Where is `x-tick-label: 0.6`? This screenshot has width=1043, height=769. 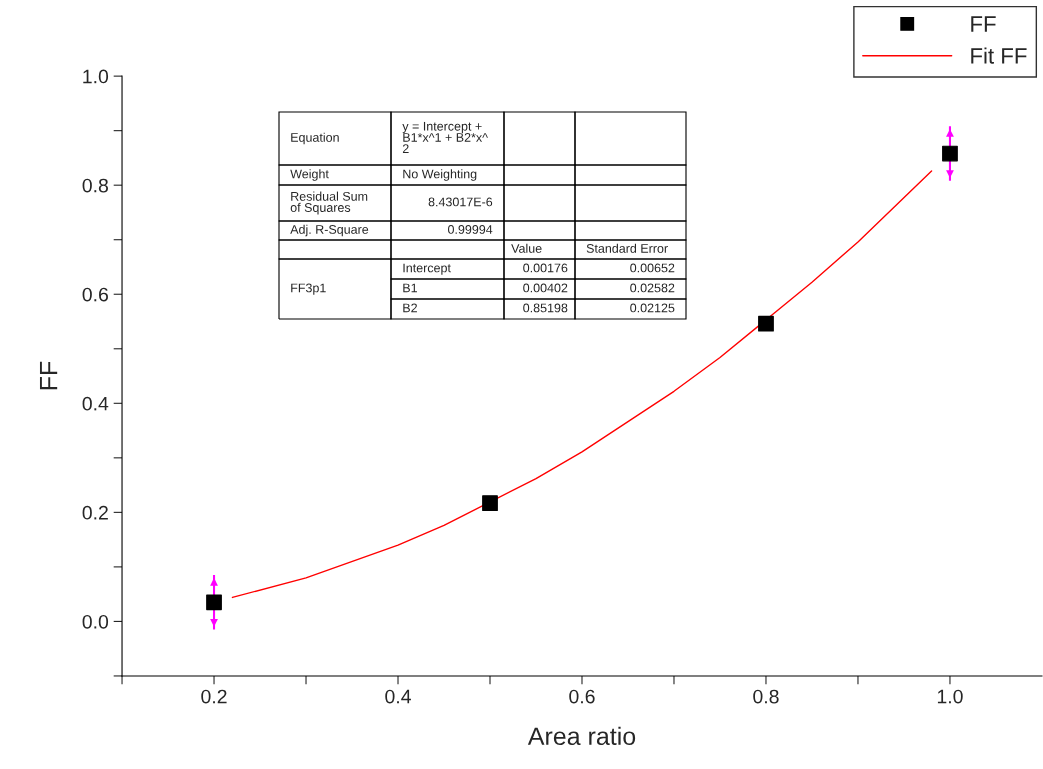 x-tick-label: 0.6 is located at coordinates (582, 696).